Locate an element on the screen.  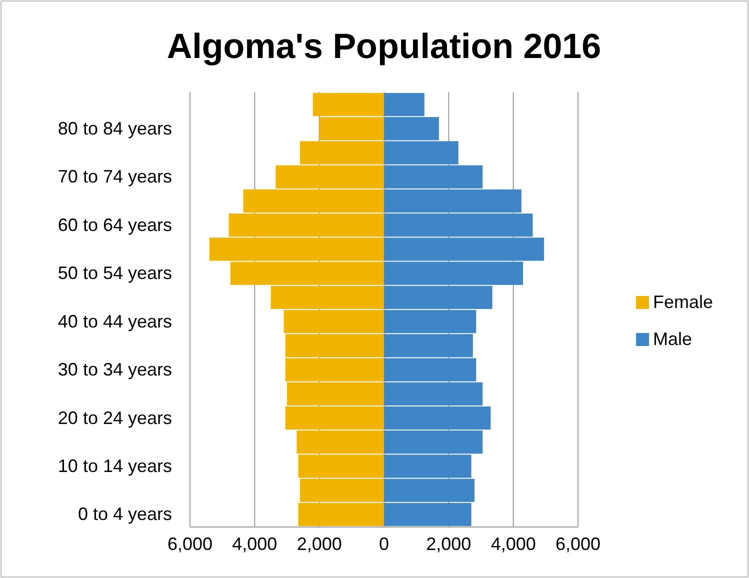
y-tick-label: 40 to 44 years is located at coordinates (115, 321).